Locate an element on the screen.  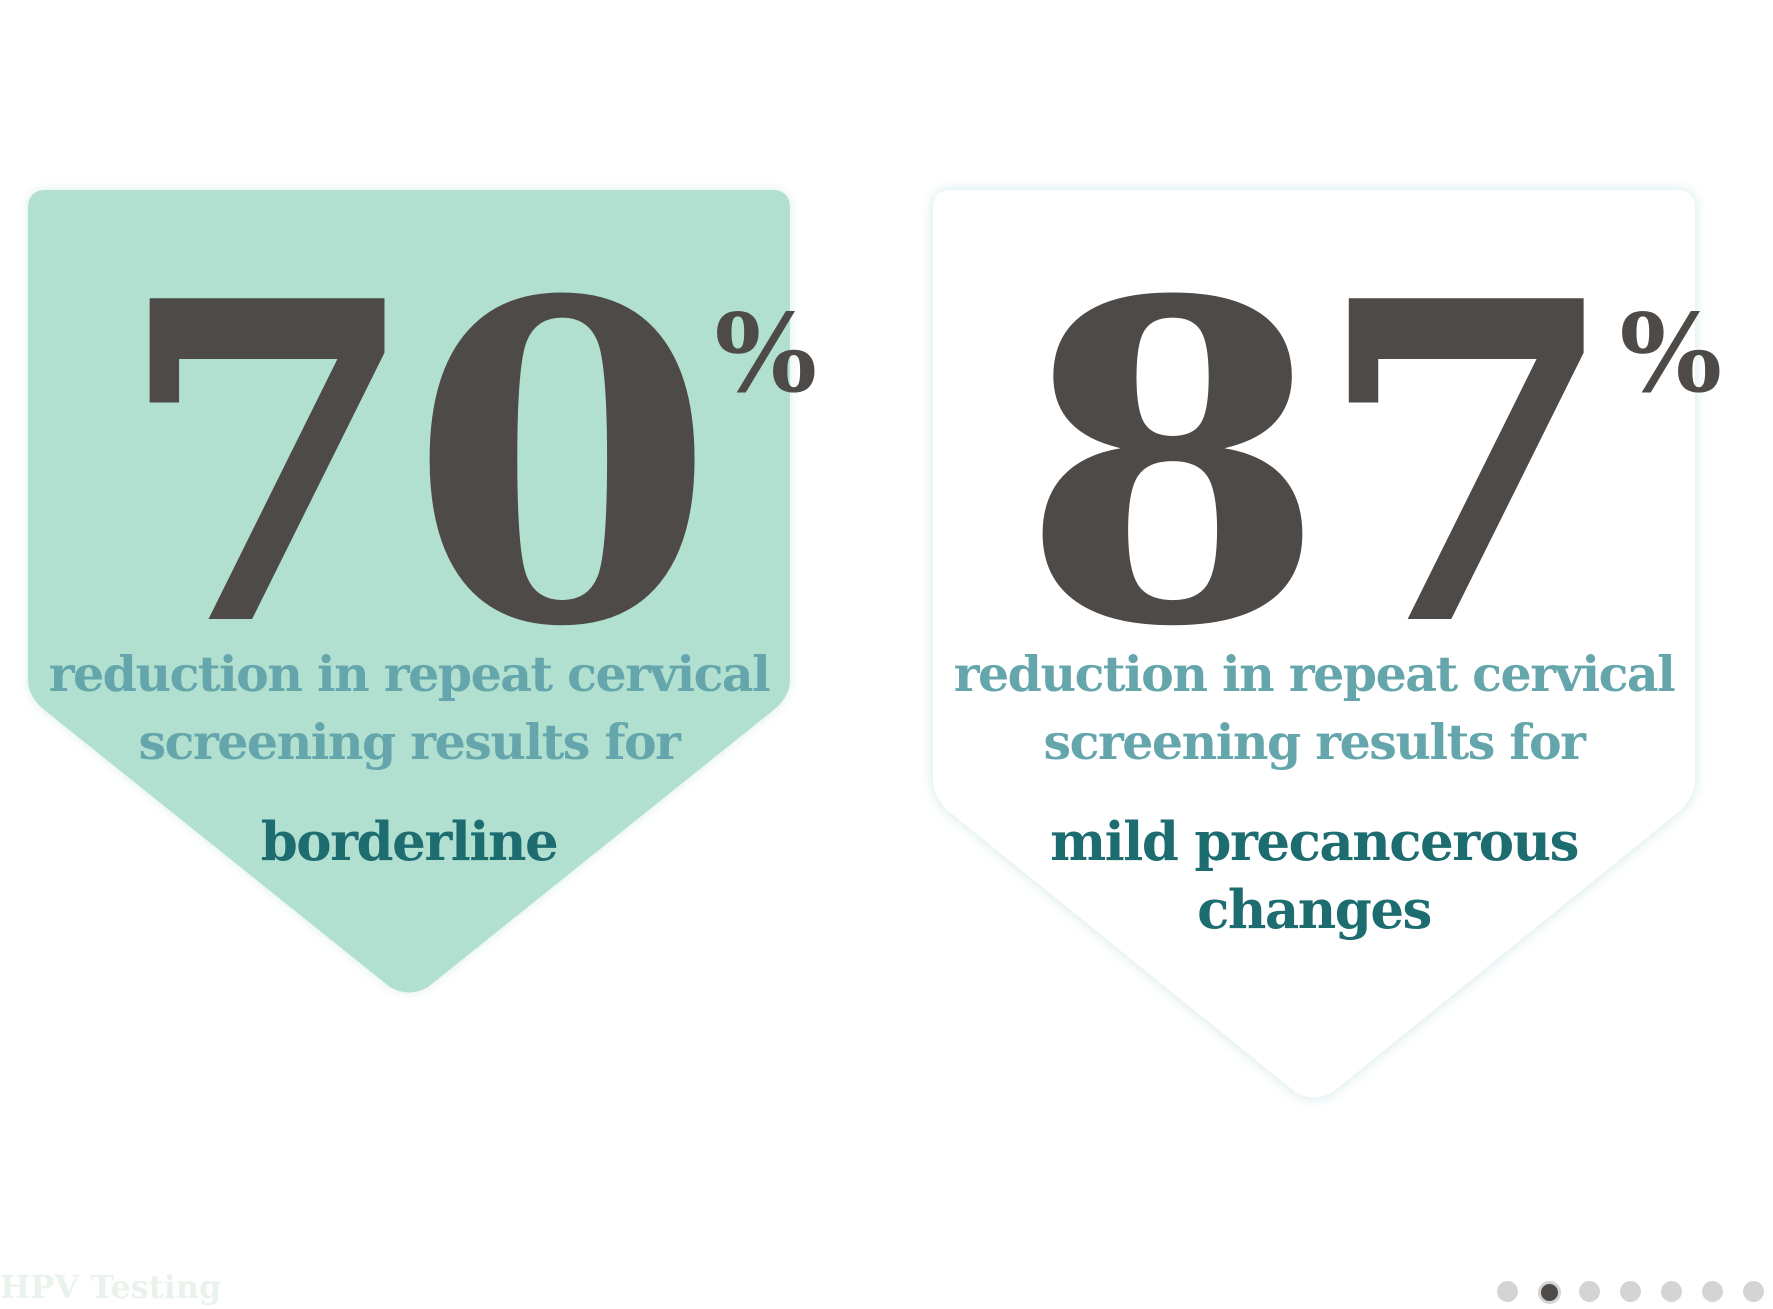
footer-title: HPV Testing is located at coordinates (111, 1287).